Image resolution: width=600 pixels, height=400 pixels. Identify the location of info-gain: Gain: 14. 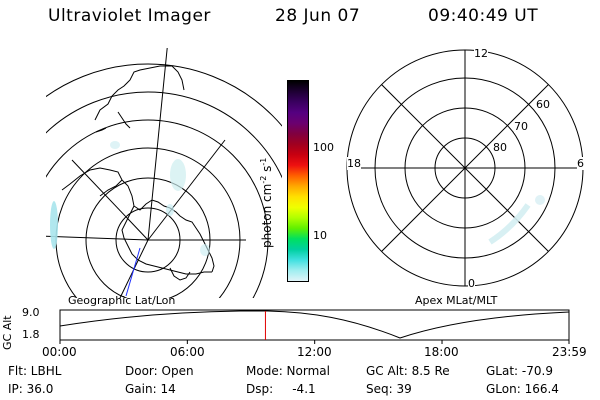
(150, 389).